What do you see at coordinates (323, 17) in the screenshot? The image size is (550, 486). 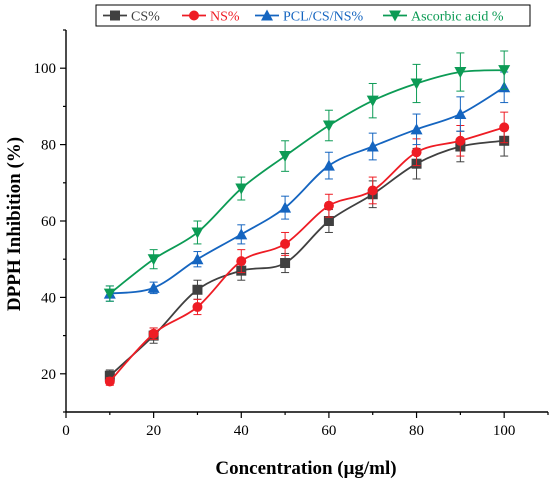 I see `legend-label: PCL/CS/NS%` at bounding box center [323, 17].